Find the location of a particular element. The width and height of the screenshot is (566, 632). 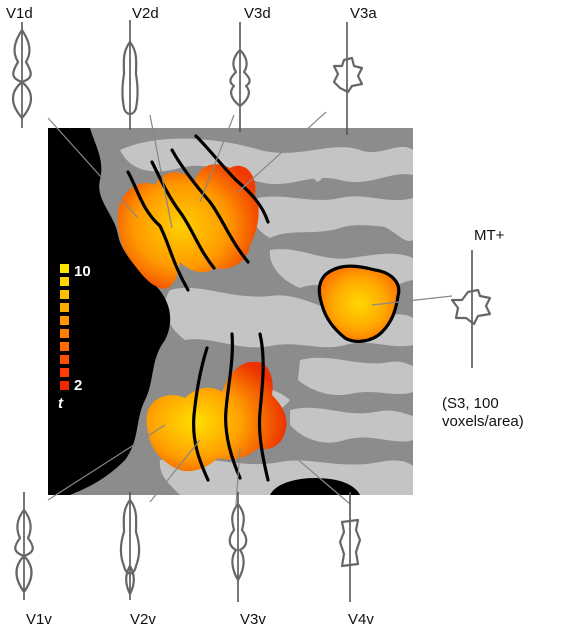

glyph-v4v is located at coordinates (350, 547).